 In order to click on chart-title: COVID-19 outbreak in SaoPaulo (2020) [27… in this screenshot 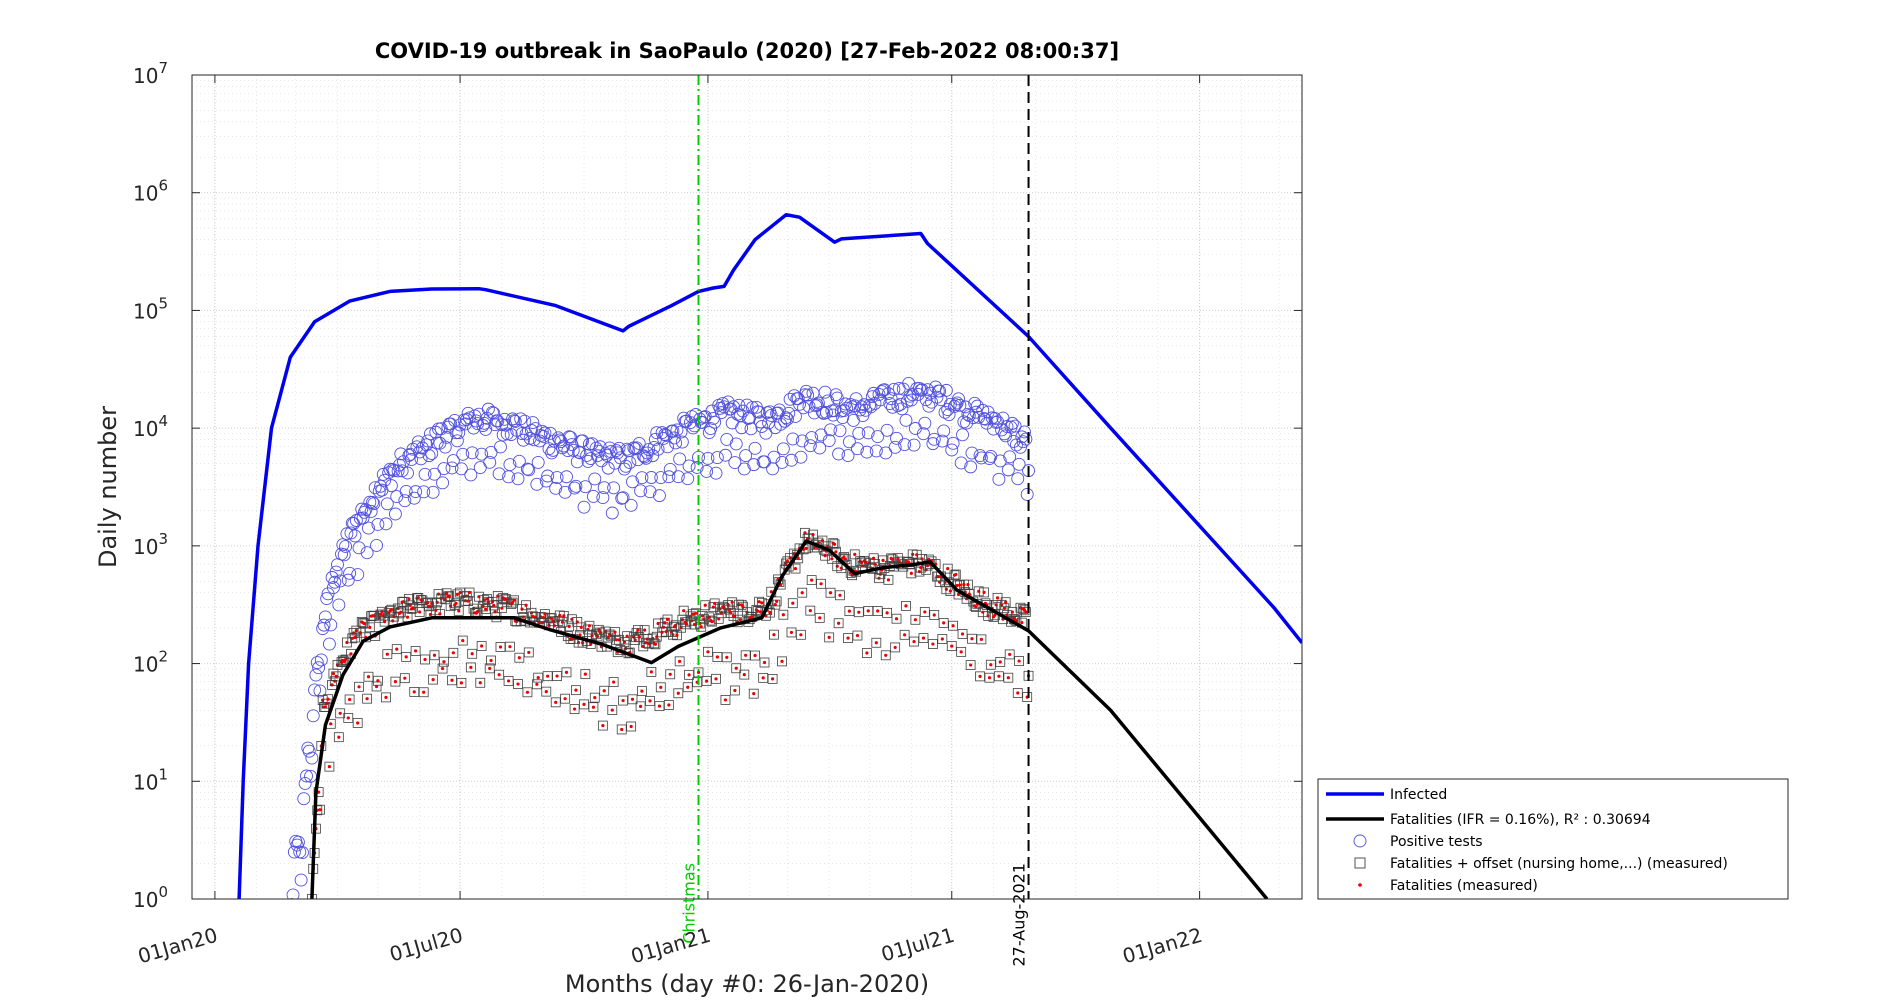, I will do `click(747, 51)`.